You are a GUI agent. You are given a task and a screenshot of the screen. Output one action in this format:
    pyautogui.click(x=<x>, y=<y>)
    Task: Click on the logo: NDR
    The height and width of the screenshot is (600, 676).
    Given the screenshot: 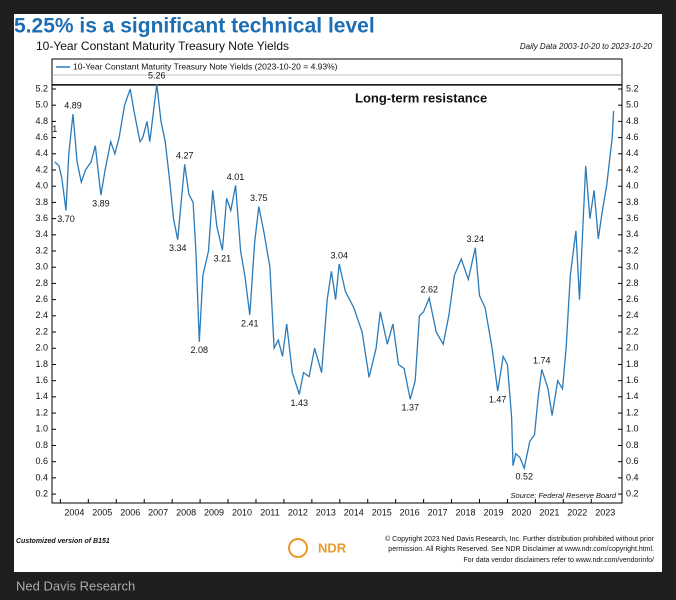 What is the action you would take?
    pyautogui.click(x=332, y=547)
    